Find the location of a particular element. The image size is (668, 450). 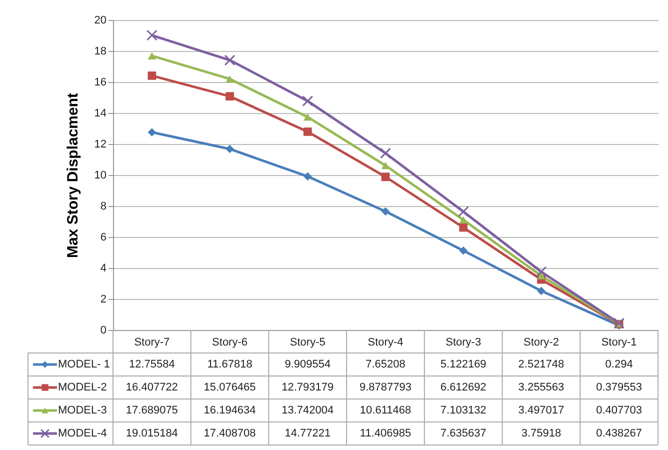

y-tick-label: 6 is located at coordinates (103, 238).